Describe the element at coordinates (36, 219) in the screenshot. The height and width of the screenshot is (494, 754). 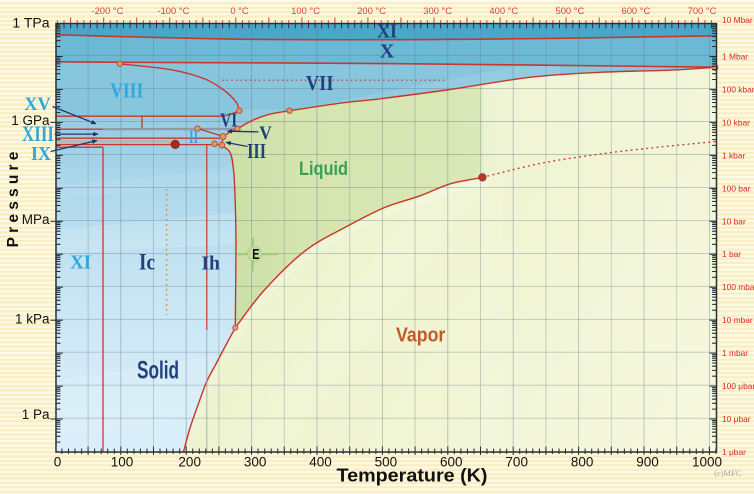
I see `svg-text: MPa` at that location.